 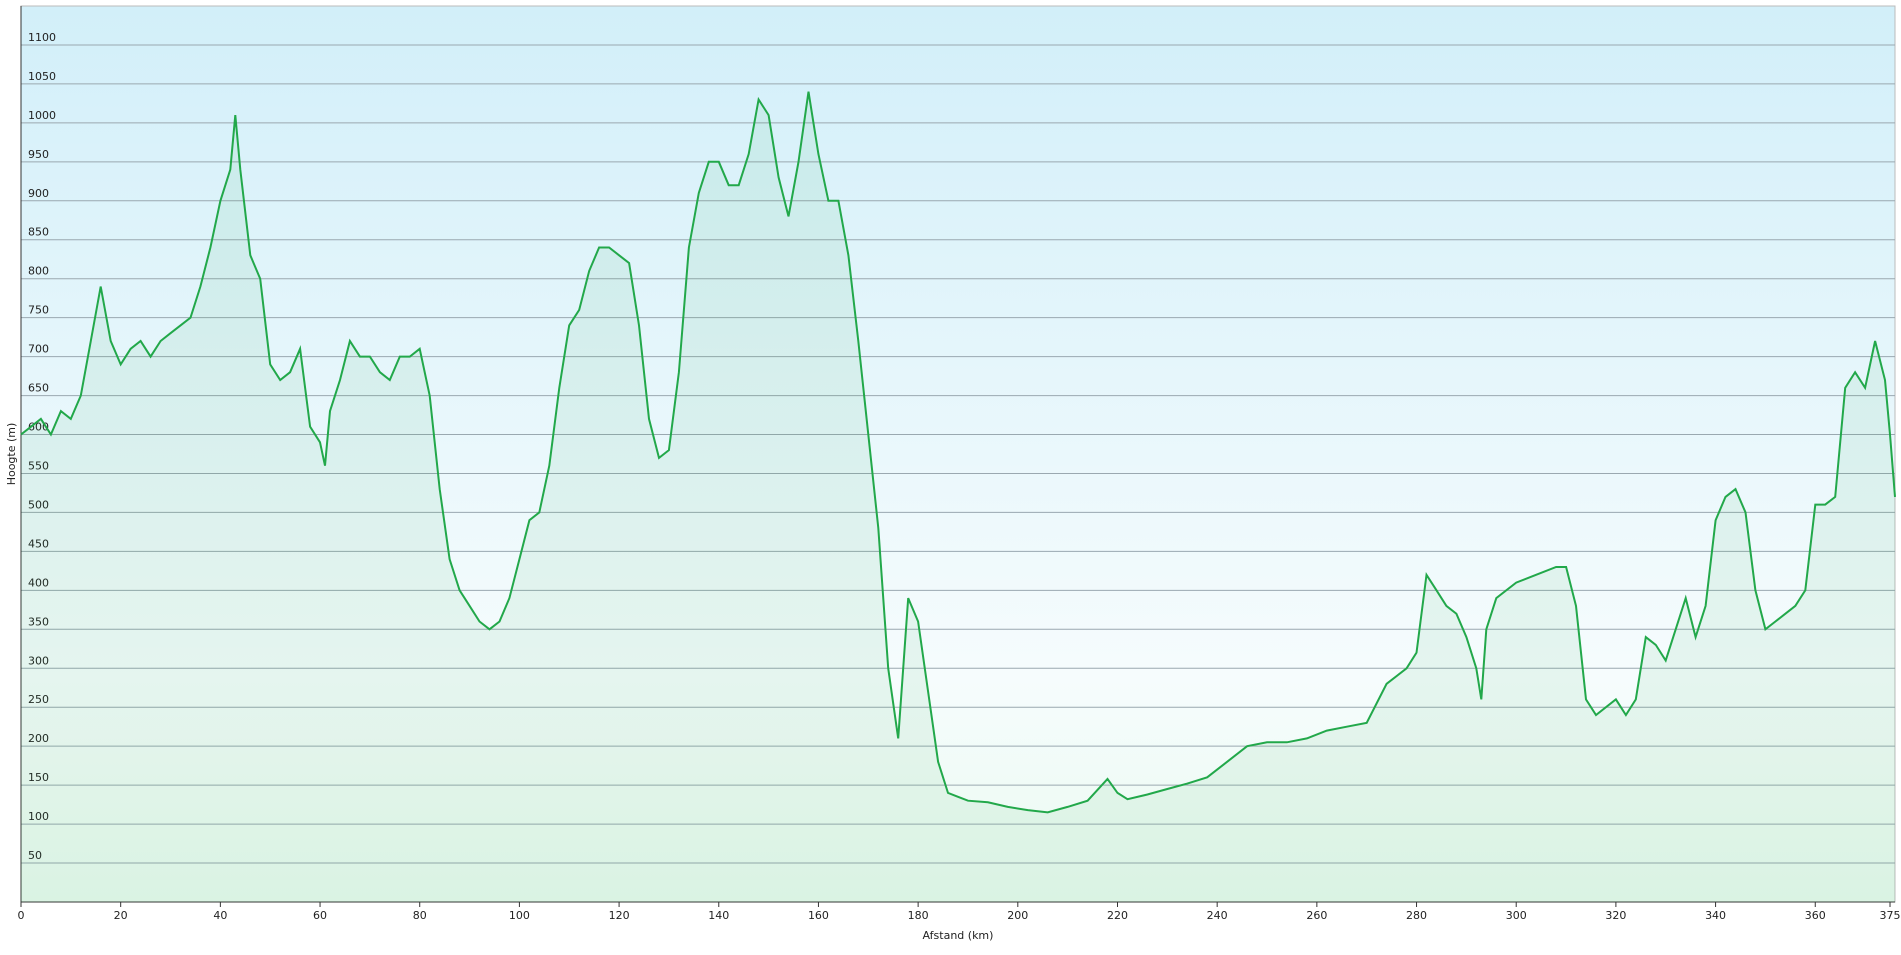 I want to click on y-tick-label: 450, so click(x=38, y=543).